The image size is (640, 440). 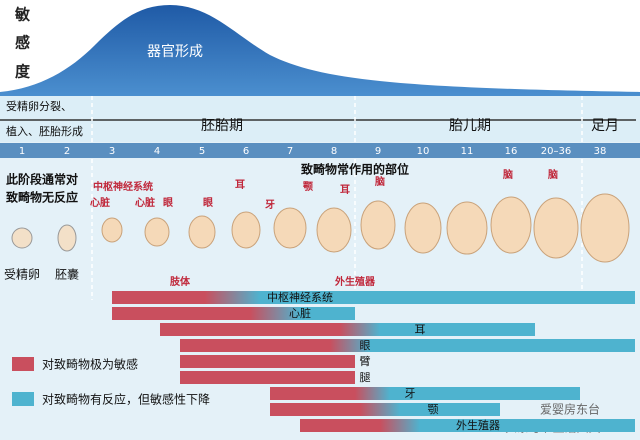 What do you see at coordinates (300, 297) in the screenshot?
I see `bar-label: 中枢神经系统` at bounding box center [300, 297].